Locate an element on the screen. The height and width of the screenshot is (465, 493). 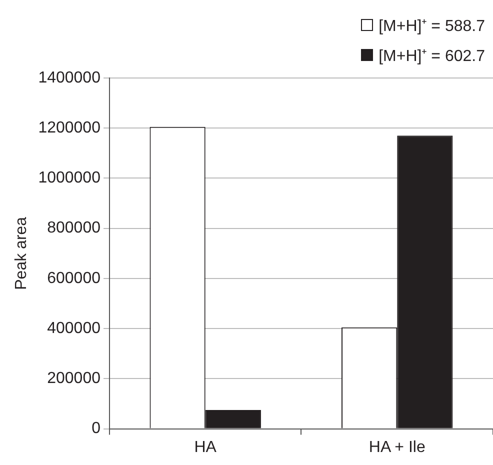
y-tick-label: 1400000 is located at coordinates (69, 77).